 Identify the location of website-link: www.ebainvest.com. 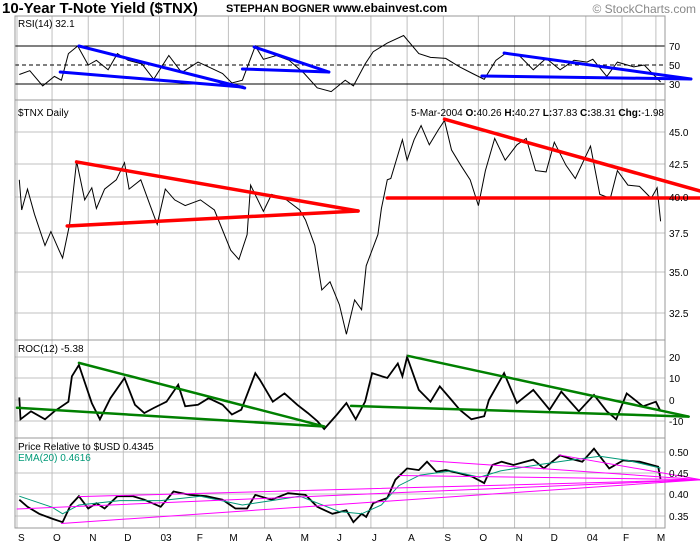
(389, 8).